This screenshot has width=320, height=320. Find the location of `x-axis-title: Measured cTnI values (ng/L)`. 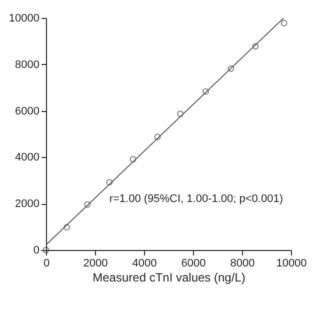

x-axis-title: Measured cTnI values (ng/L) is located at coordinates (169, 277).